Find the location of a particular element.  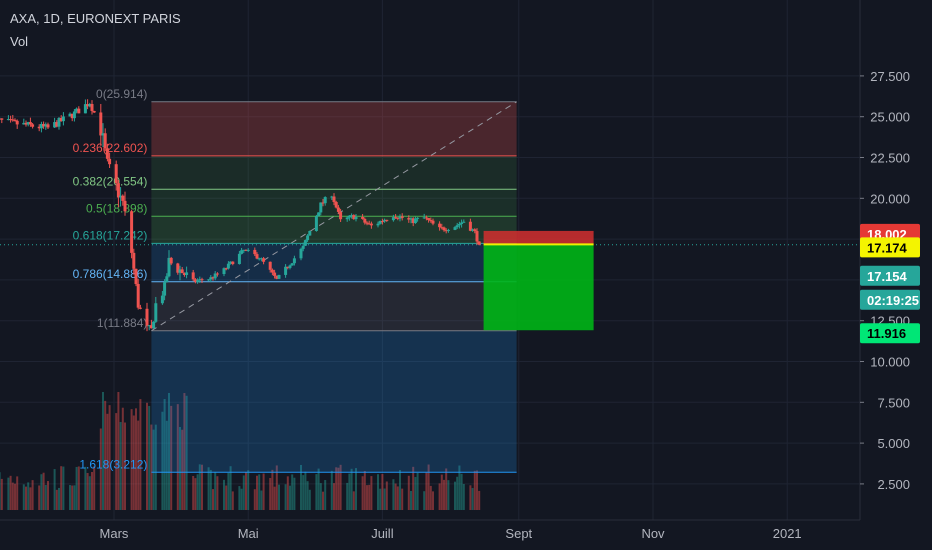

target-price-badge is located at coordinates (890, 333).